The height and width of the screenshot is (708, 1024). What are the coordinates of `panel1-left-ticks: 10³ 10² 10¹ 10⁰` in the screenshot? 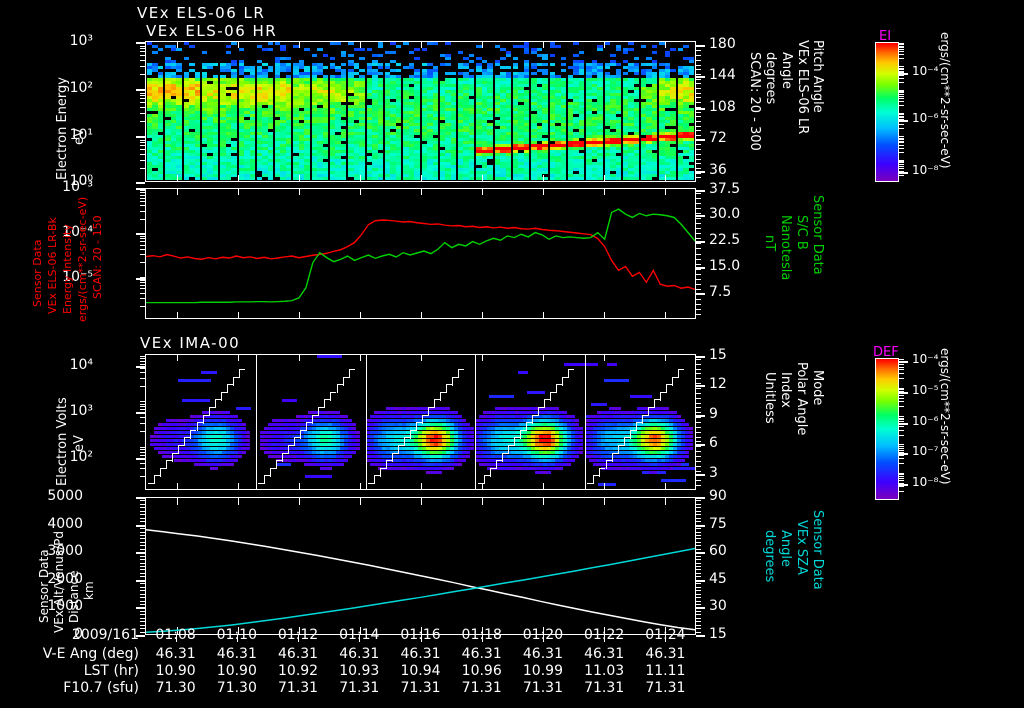 It's located at (107, 111).